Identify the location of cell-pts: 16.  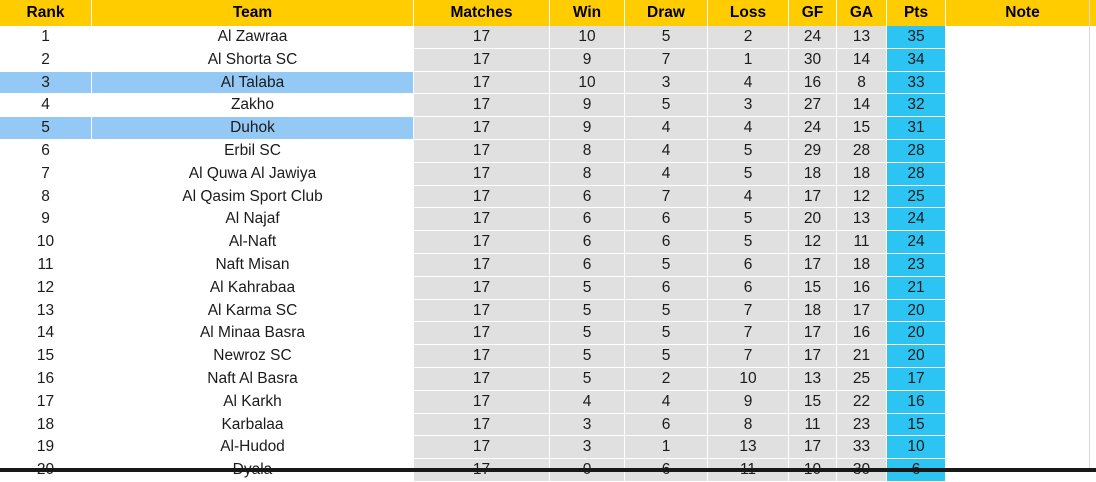
(916, 401).